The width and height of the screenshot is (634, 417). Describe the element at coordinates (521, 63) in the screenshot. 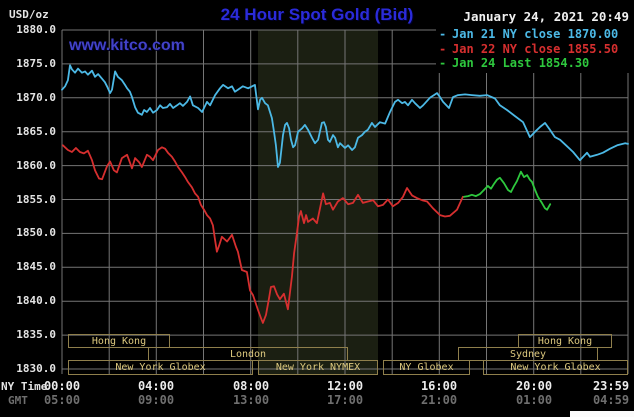

I see `legend-label: Jan 24 Last 1854.30` at that location.